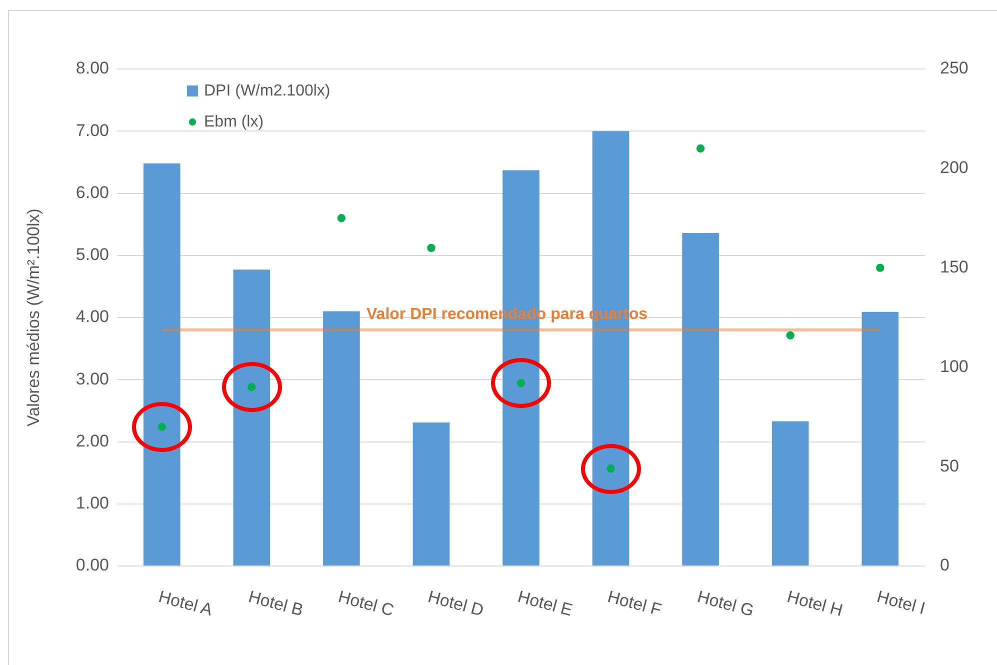 The width and height of the screenshot is (997, 665). I want to click on y-tick-label: 7.00, so click(92, 130).